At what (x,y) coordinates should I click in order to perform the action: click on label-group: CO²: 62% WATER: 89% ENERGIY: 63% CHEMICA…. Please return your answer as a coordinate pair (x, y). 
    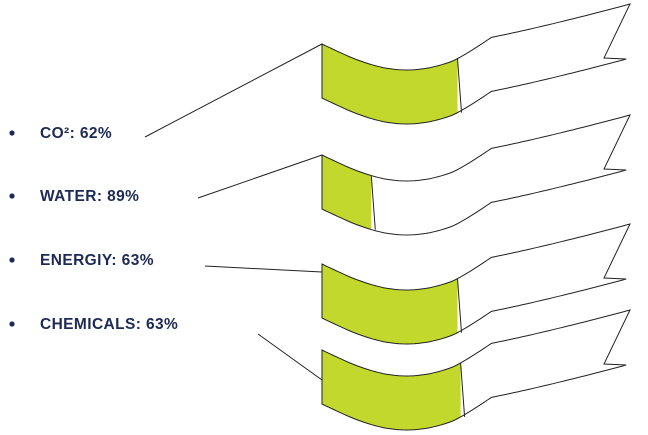
    Looking at the image, I should click on (93, 229).